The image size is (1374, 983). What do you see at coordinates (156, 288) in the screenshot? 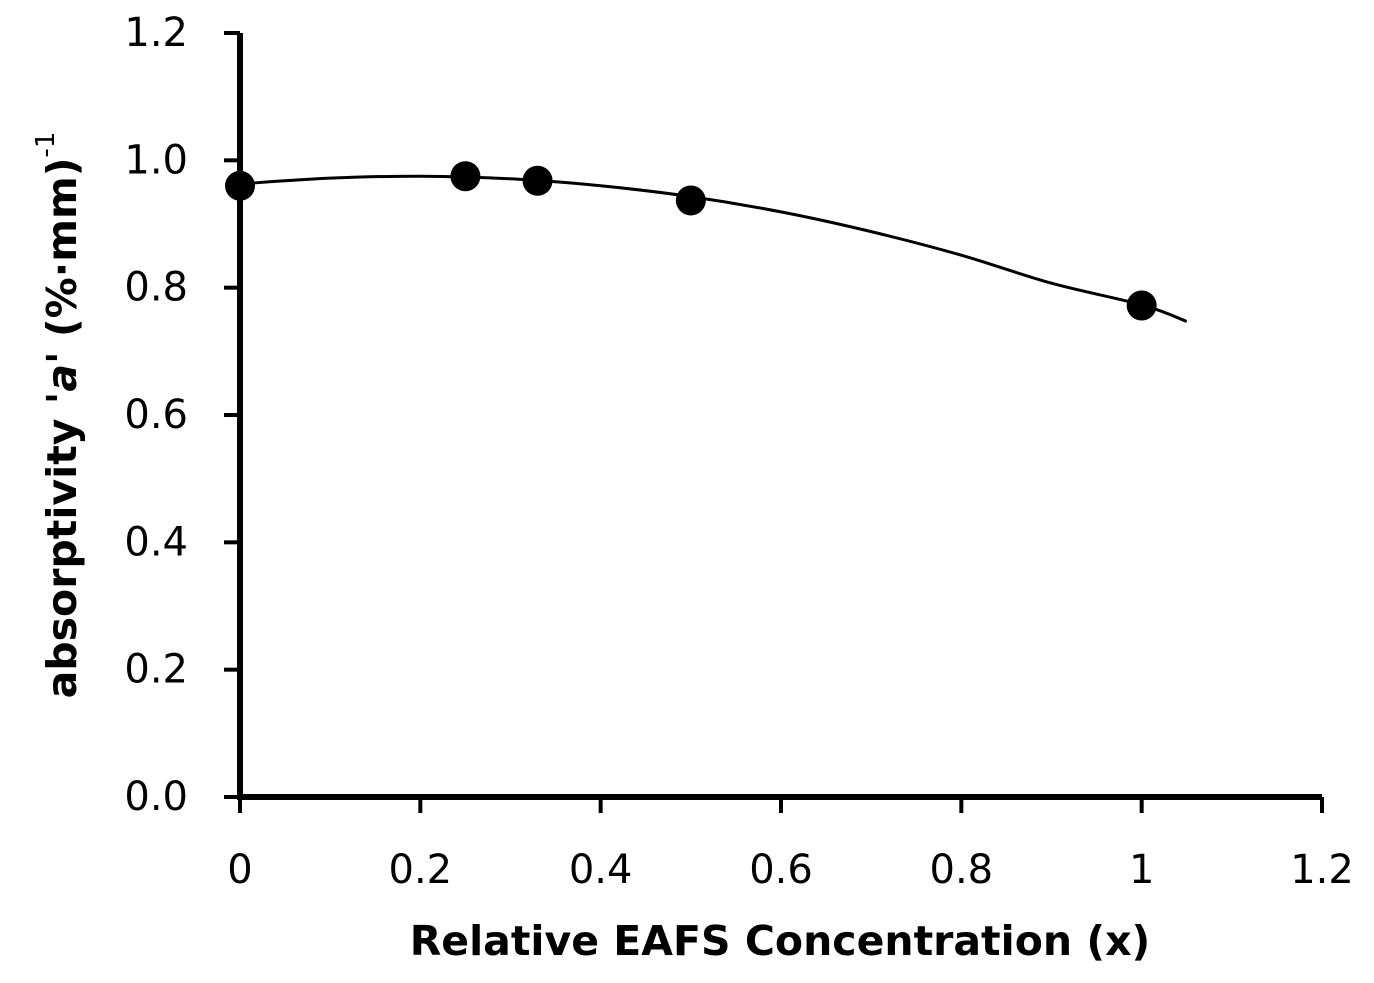
I see `y-tick-label: 0.8` at bounding box center [156, 288].